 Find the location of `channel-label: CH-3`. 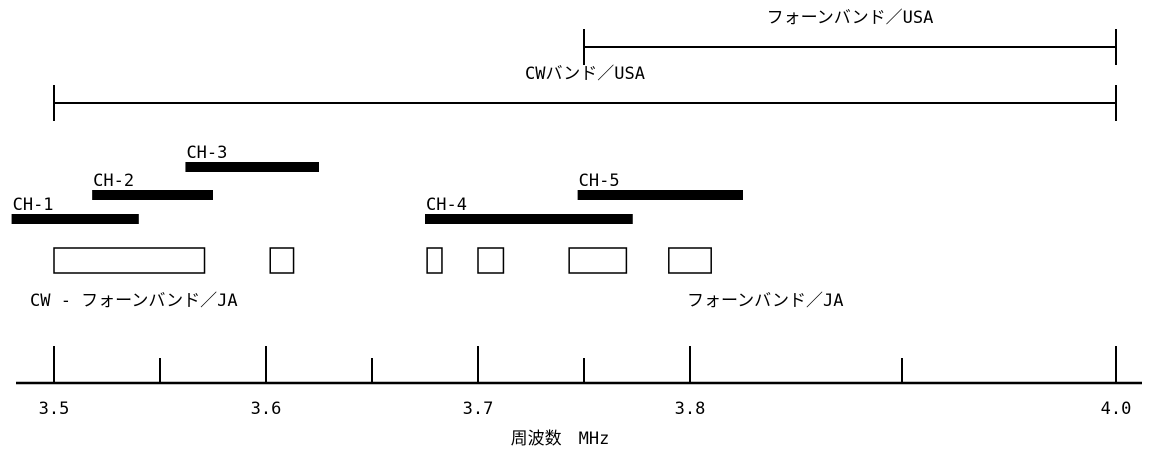

channel-label: CH-3 is located at coordinates (206, 153).